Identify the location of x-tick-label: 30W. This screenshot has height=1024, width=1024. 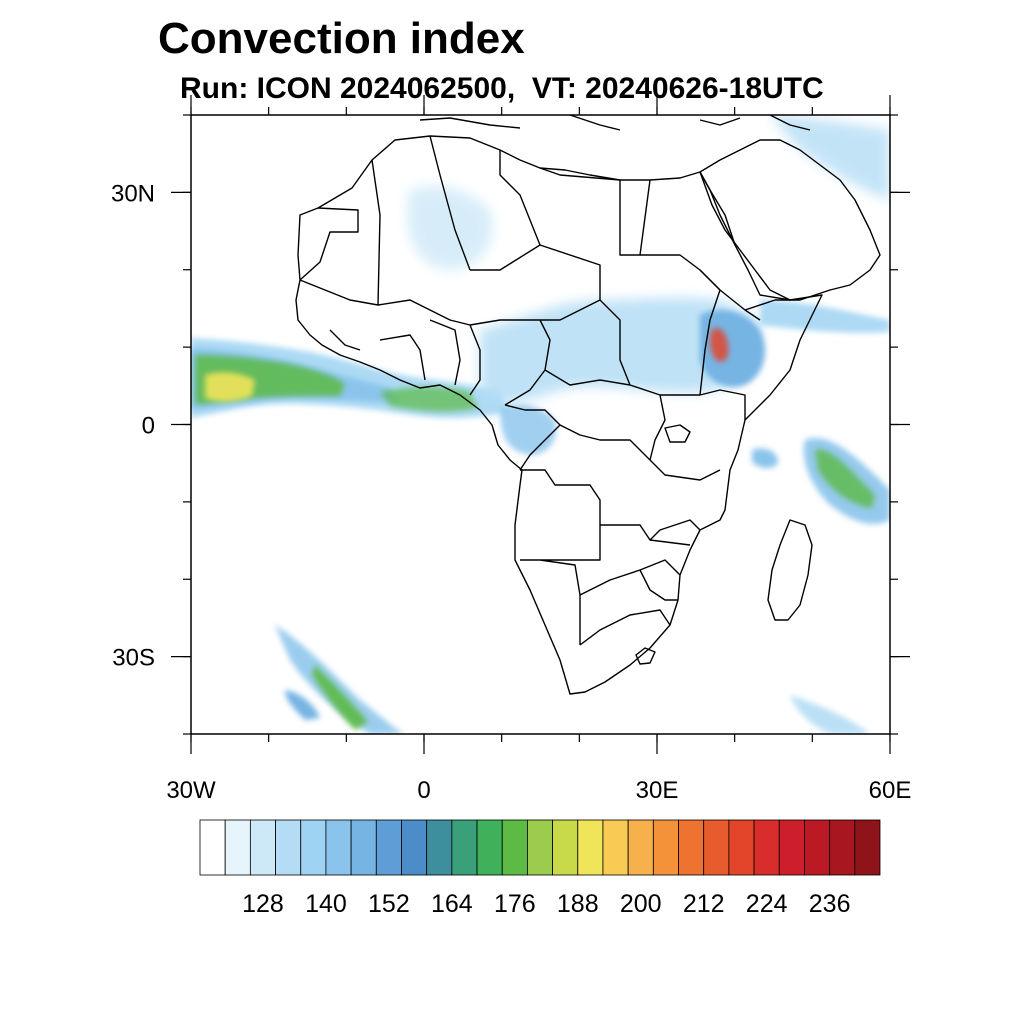
(191, 790).